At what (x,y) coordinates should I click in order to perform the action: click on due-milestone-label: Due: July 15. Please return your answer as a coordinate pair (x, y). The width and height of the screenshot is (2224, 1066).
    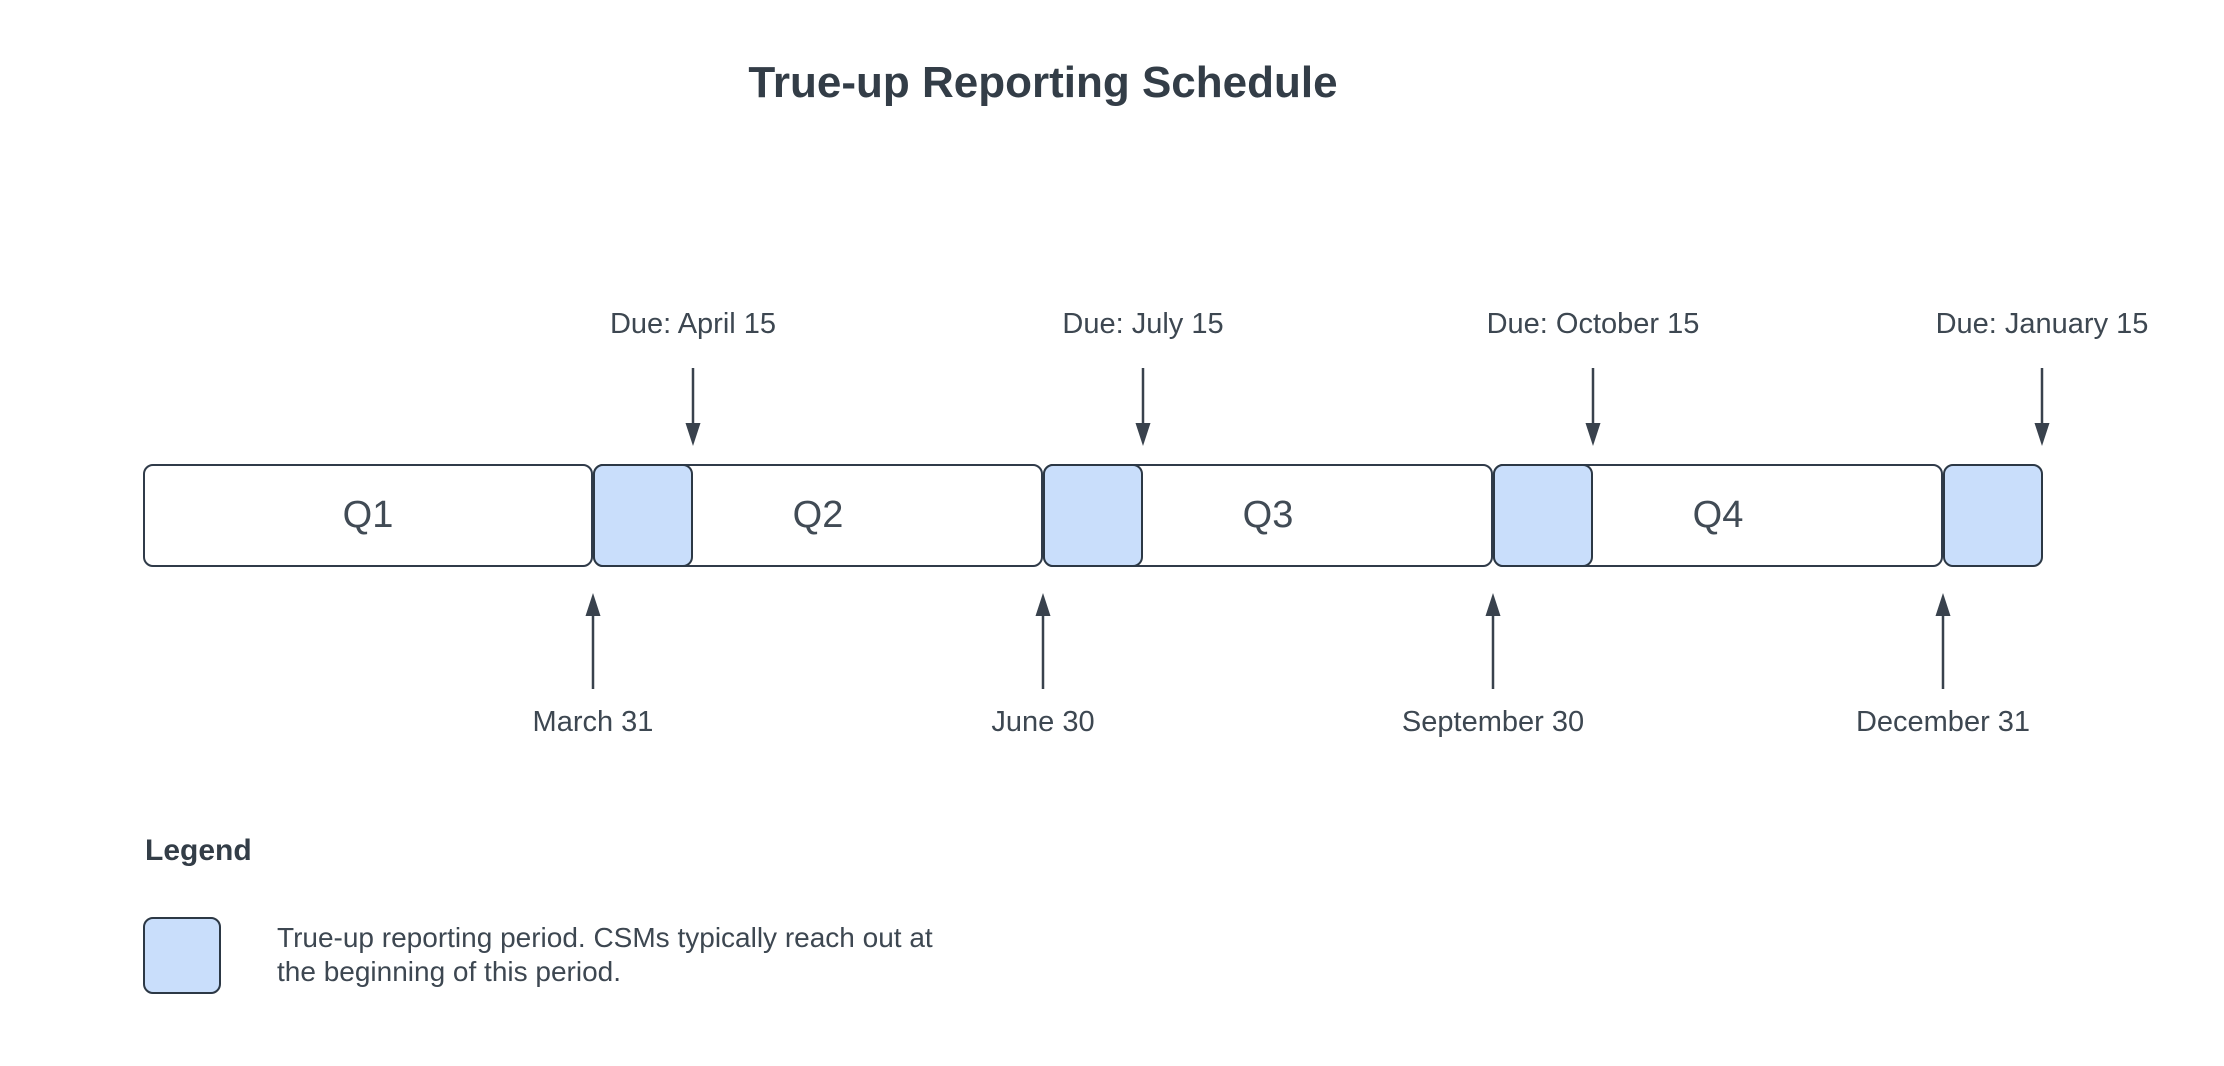
    Looking at the image, I should click on (1143, 324).